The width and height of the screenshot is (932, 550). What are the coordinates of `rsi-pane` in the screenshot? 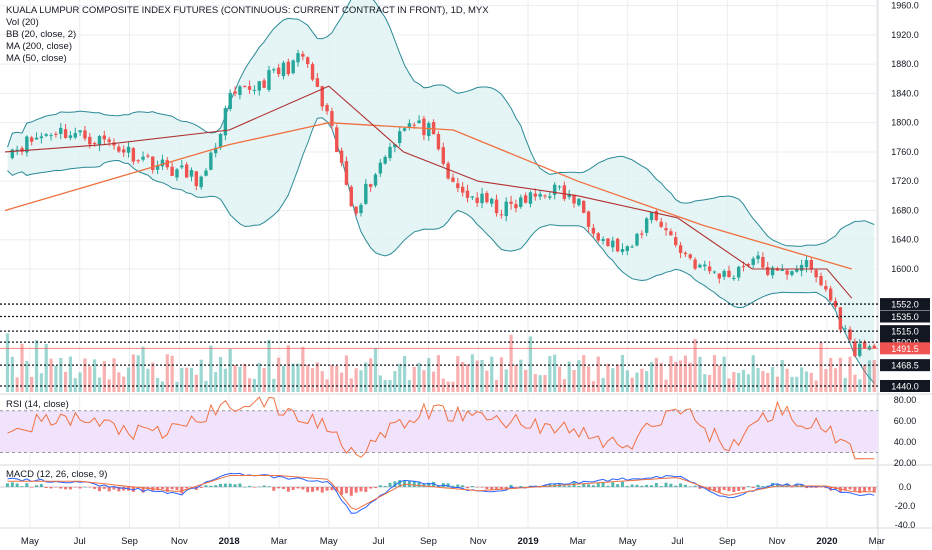 It's located at (439, 428).